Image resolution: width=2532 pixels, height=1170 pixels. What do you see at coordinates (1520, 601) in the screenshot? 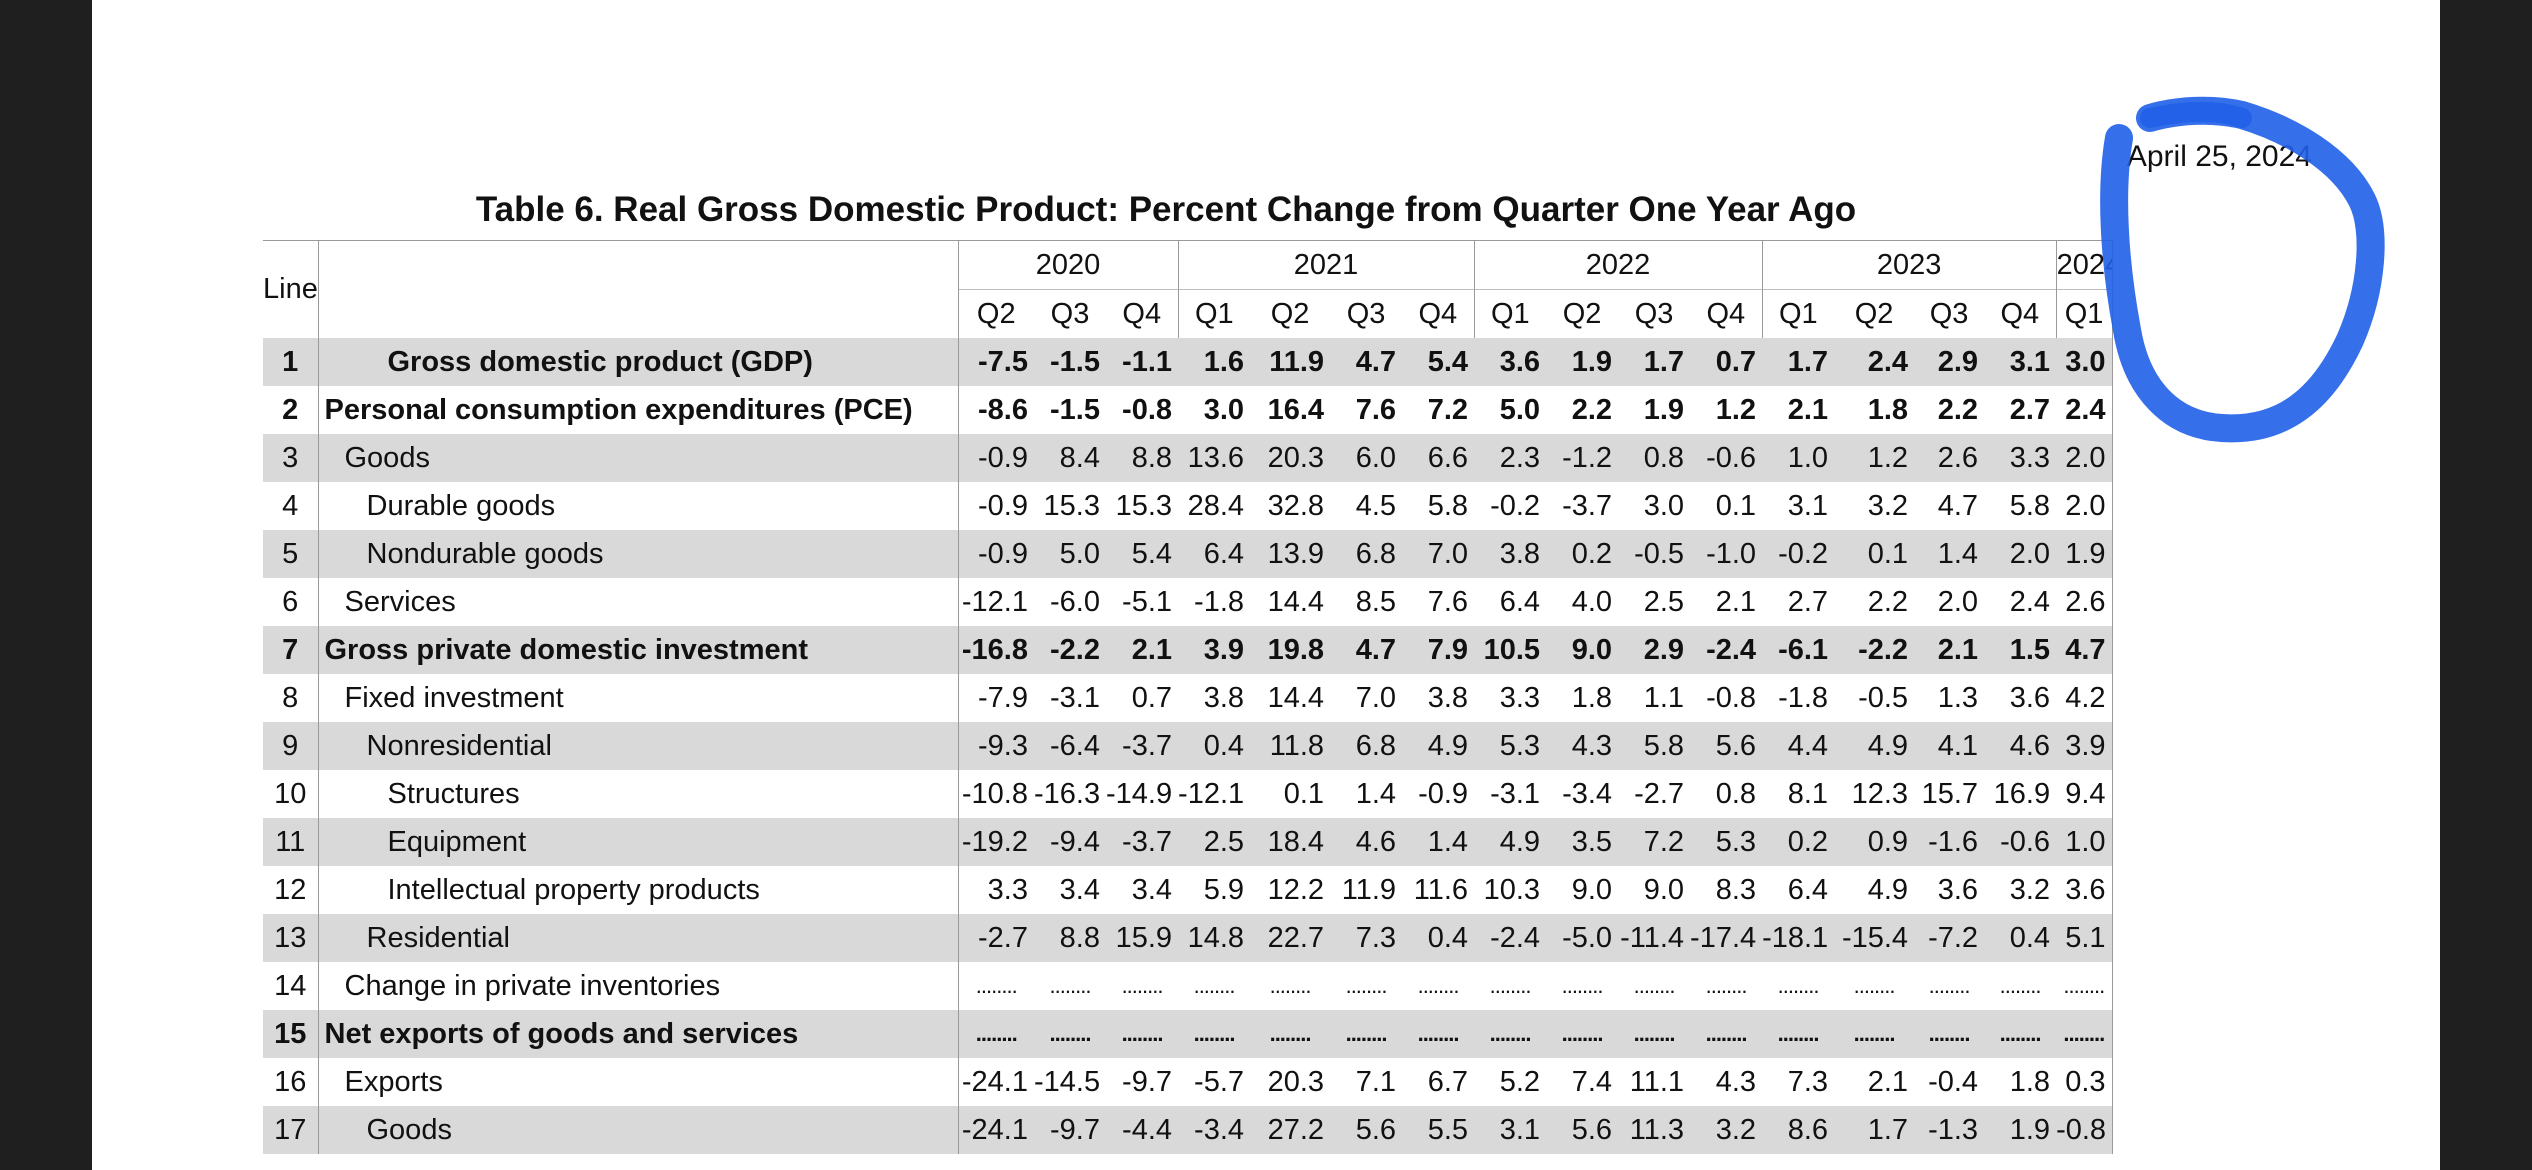
I see `value-cell: 6.4` at bounding box center [1520, 601].